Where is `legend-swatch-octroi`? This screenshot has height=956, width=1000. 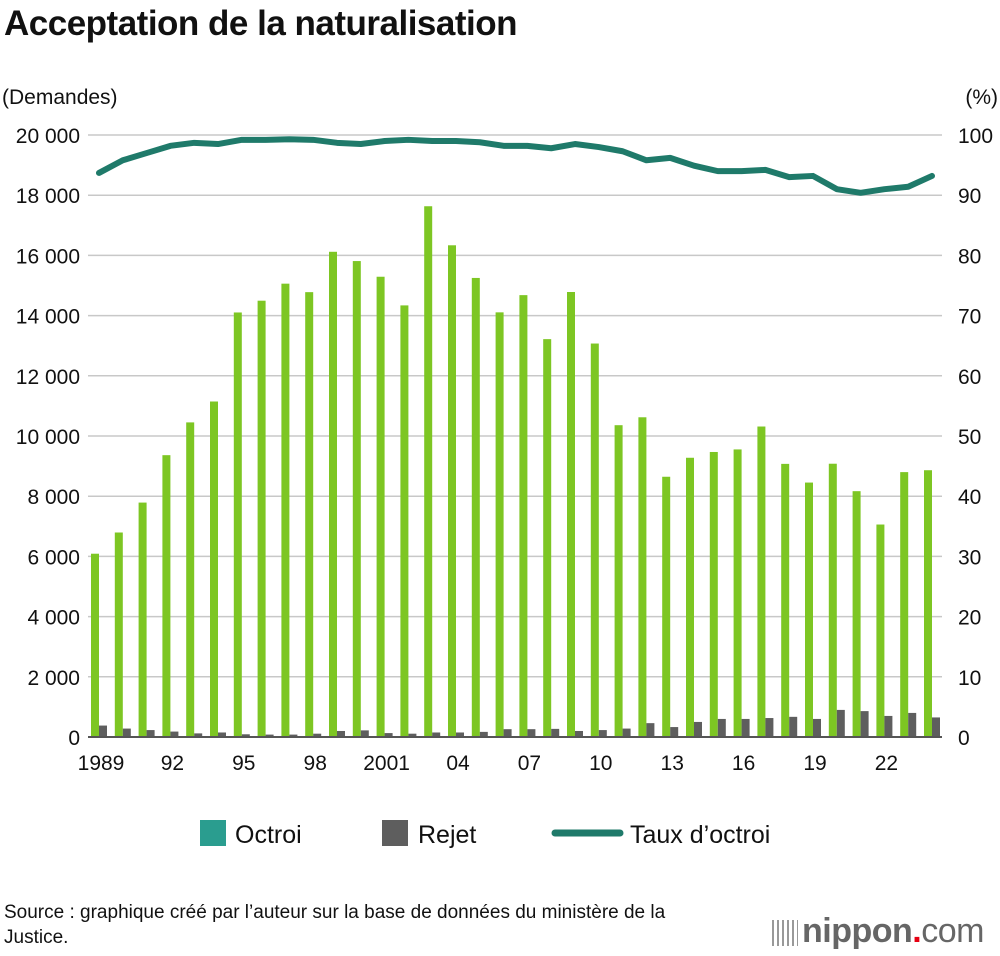
legend-swatch-octroi is located at coordinates (213, 833).